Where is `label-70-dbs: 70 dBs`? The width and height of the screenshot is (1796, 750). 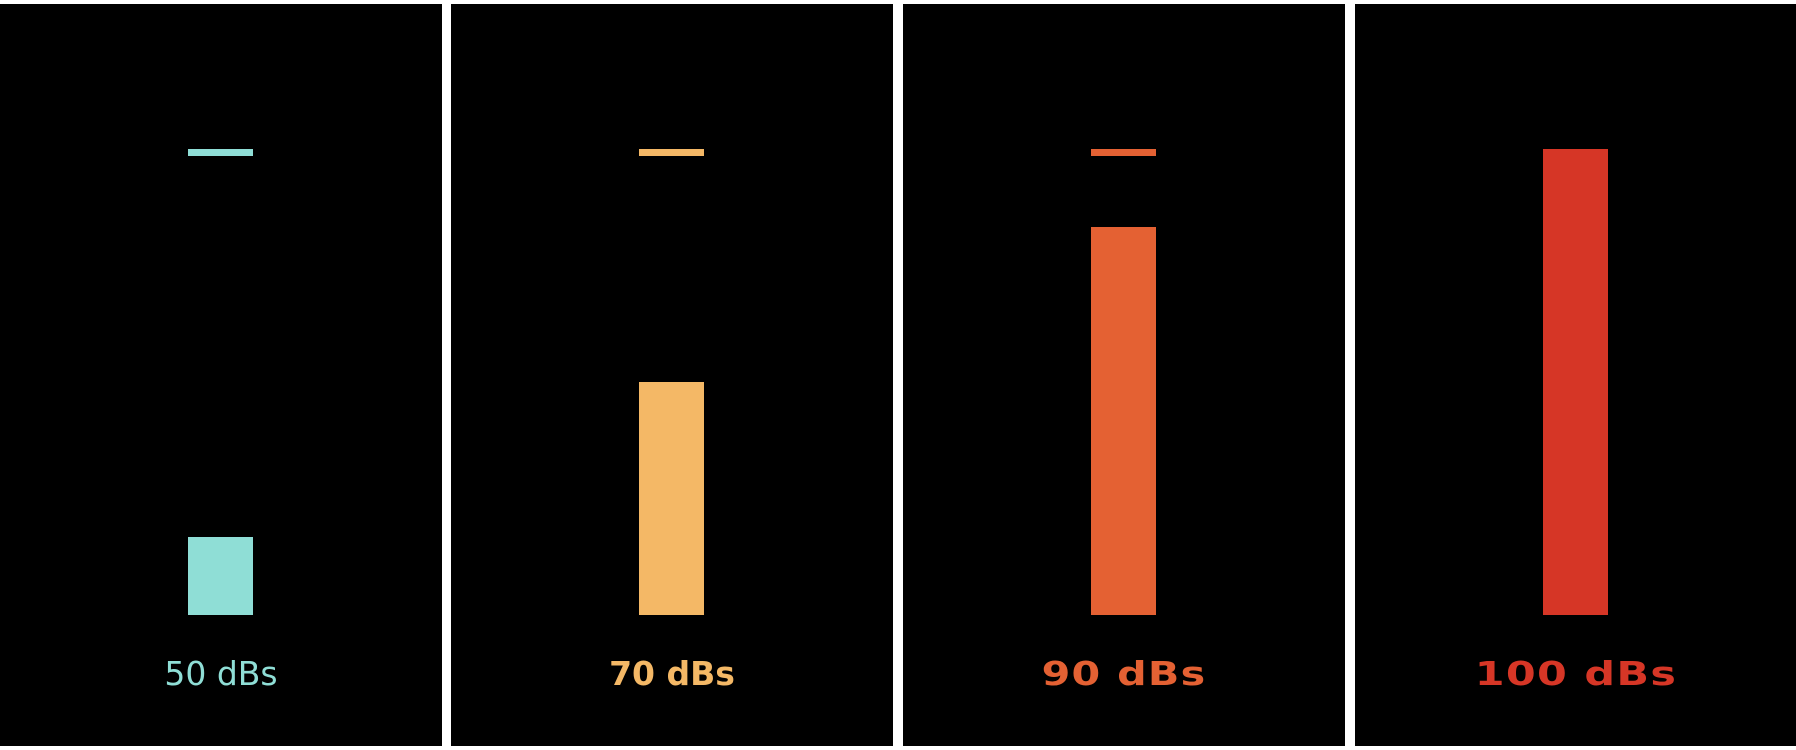
label-70-dbs: 70 dBs is located at coordinates (672, 673).